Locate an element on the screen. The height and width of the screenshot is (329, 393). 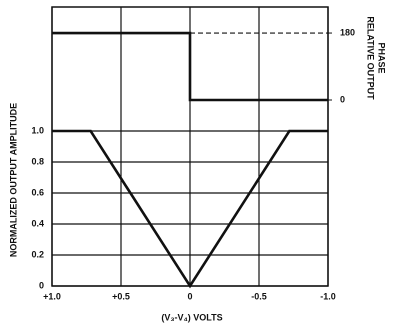
x-tick-label: -1.0 is located at coordinates (328, 296).